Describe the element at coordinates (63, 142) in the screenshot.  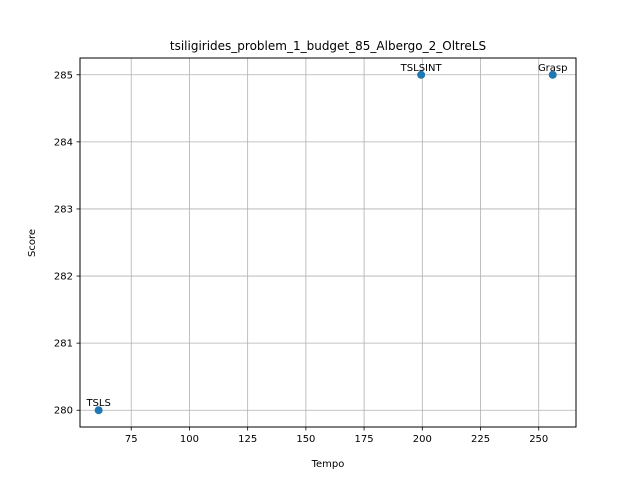
I see `y-tick-label: 284` at that location.